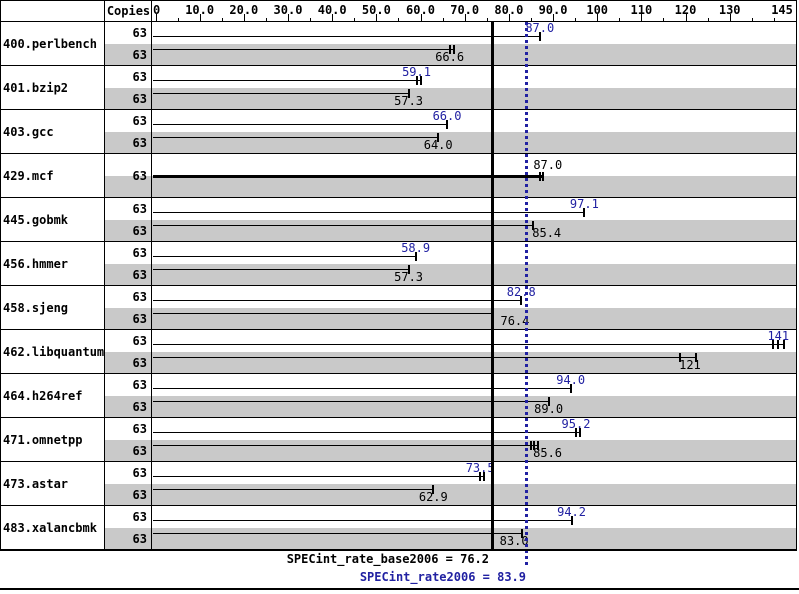  What do you see at coordinates (200, 10) in the screenshot?
I see `axis-tick-label: 10.0` at bounding box center [200, 10].